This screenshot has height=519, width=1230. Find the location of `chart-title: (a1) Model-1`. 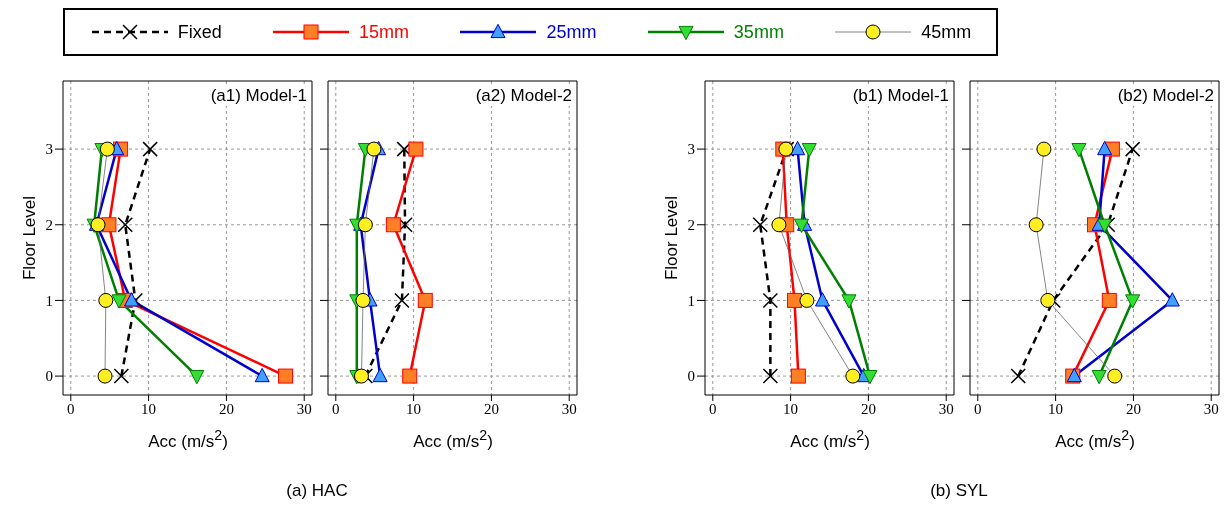

chart-title: (a1) Model-1 is located at coordinates (258, 96).